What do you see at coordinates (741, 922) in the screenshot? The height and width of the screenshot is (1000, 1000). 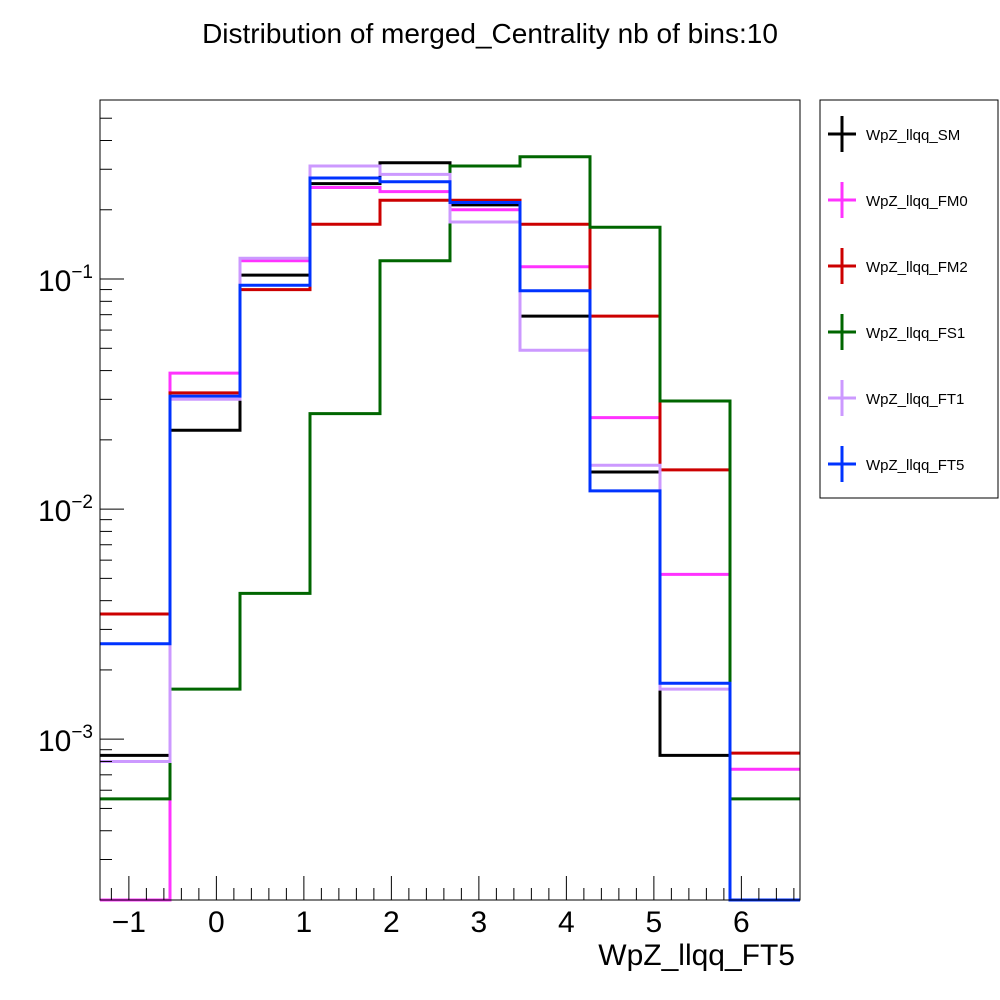 I see `x-tick-label: 6` at bounding box center [741, 922].